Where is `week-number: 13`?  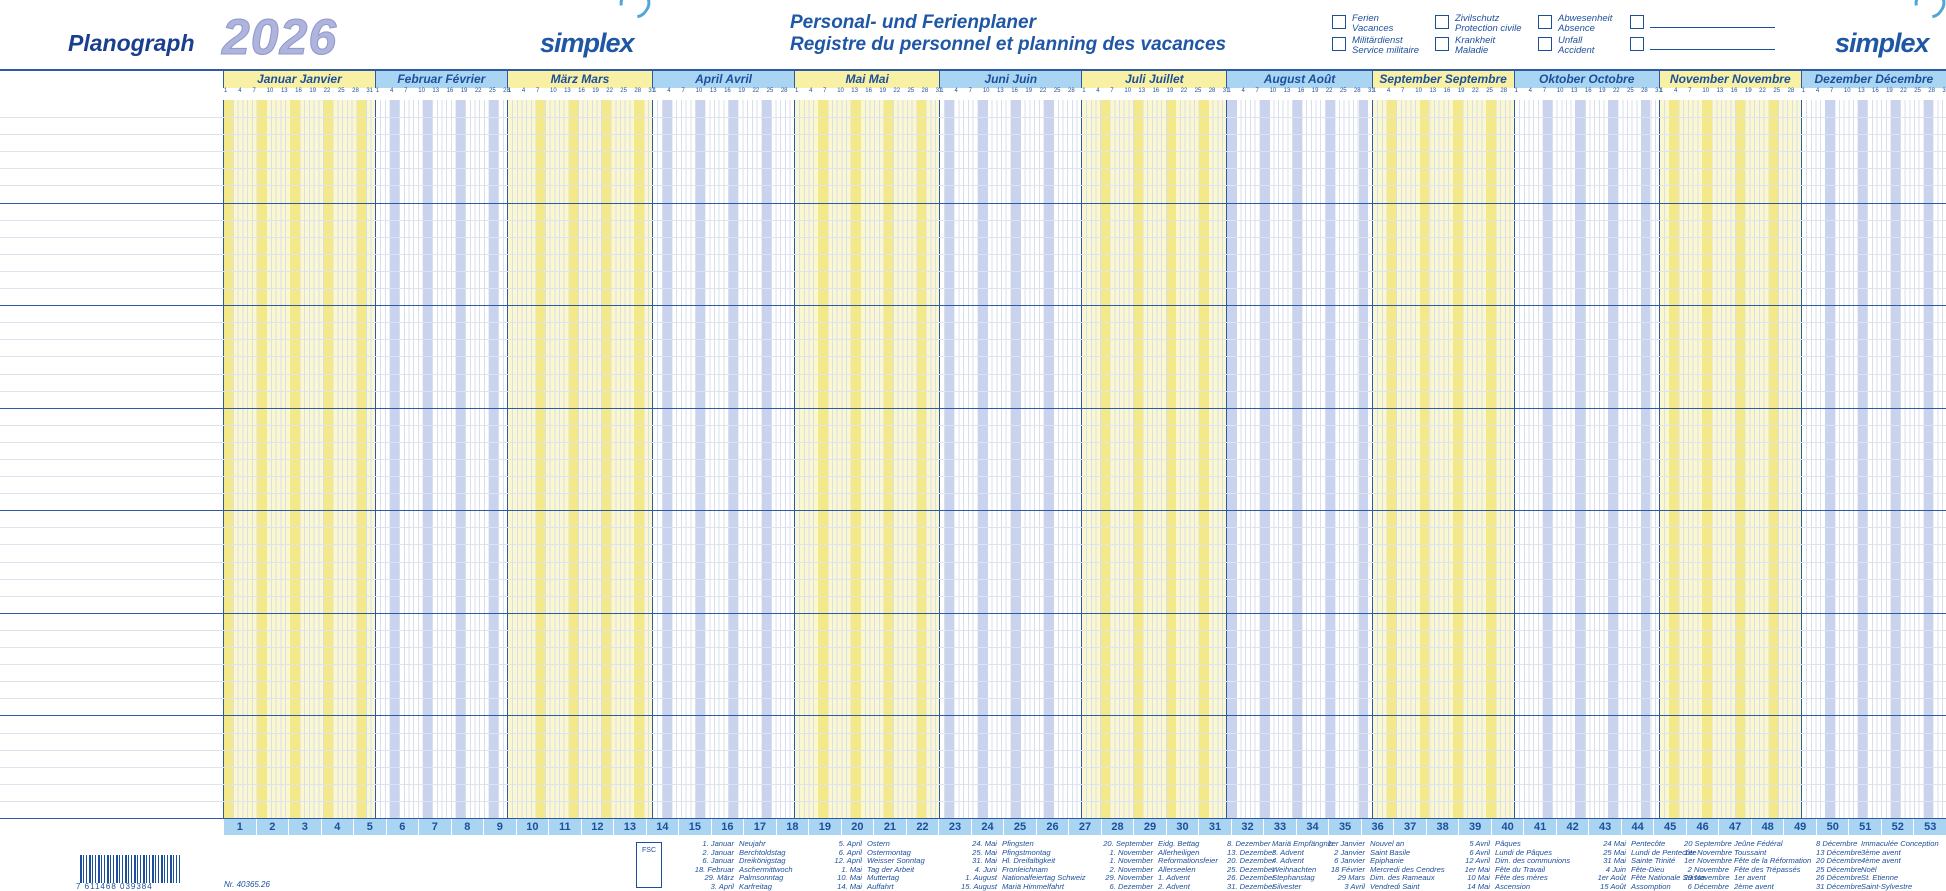
week-number: 13 is located at coordinates (629, 827).